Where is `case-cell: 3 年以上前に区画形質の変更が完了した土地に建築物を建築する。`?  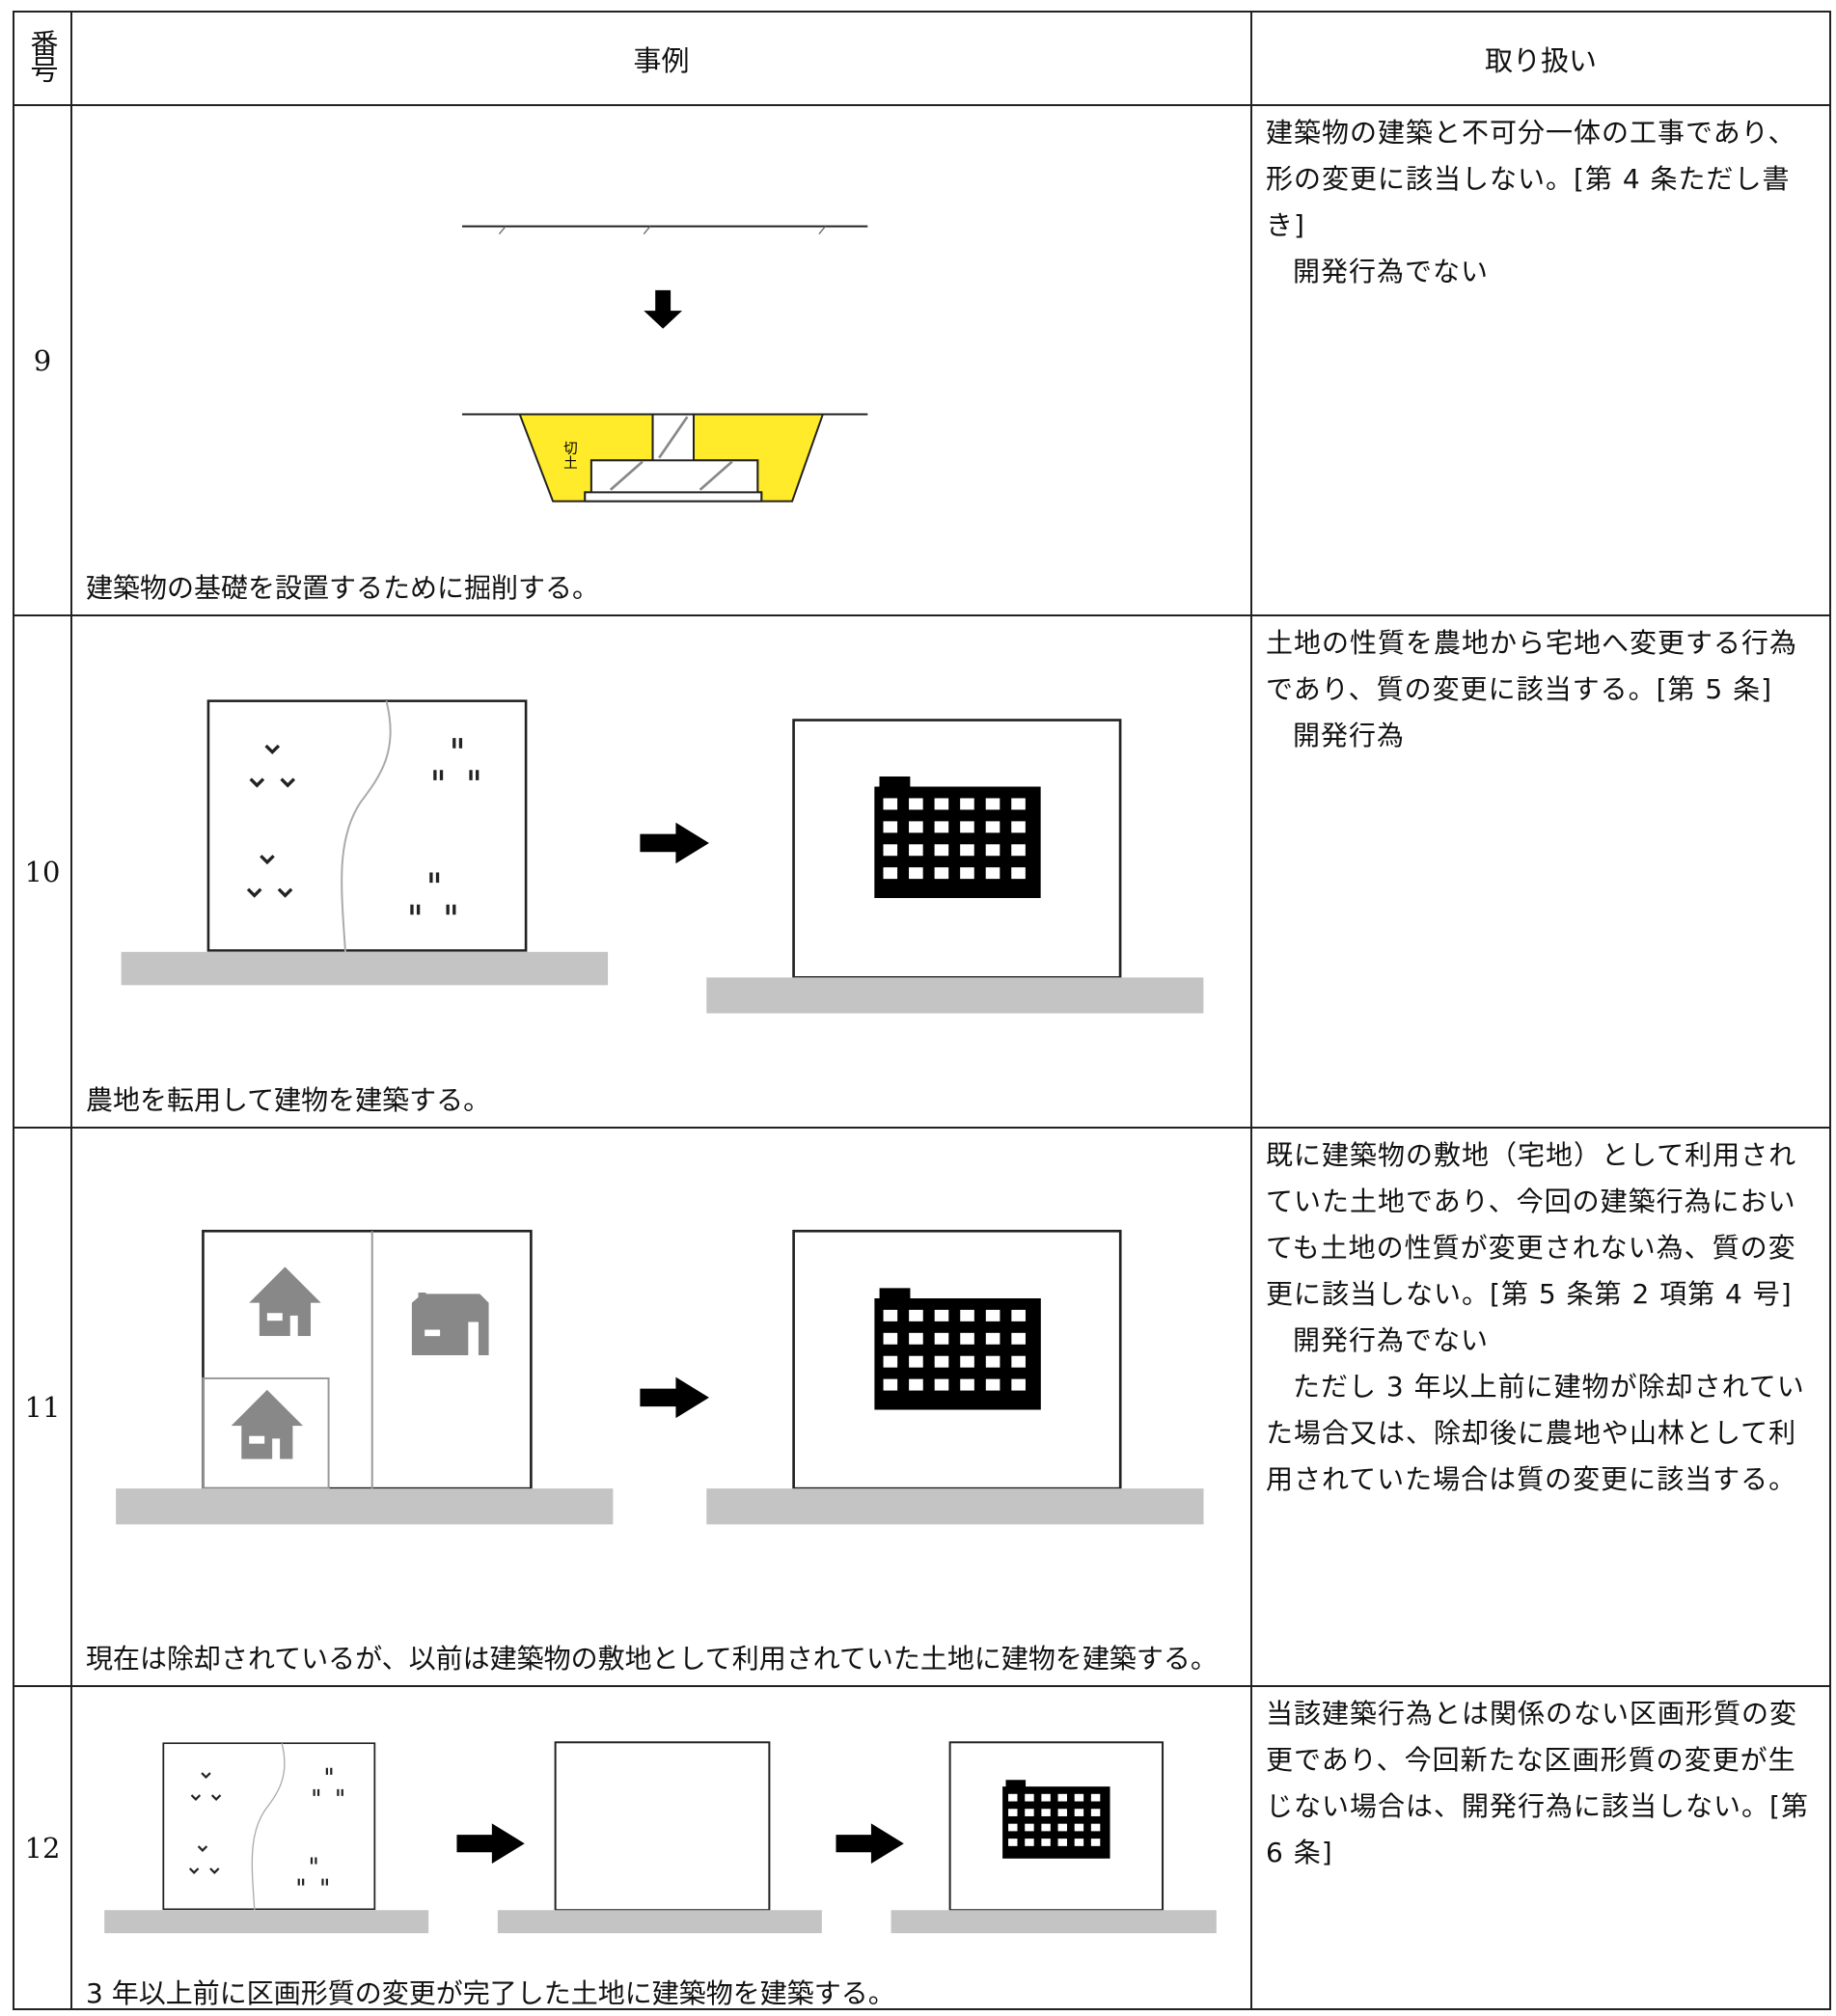
case-cell: 3 年以上前に区画形質の変更が完了した土地に建築物を建築する。 is located at coordinates (661, 1848).